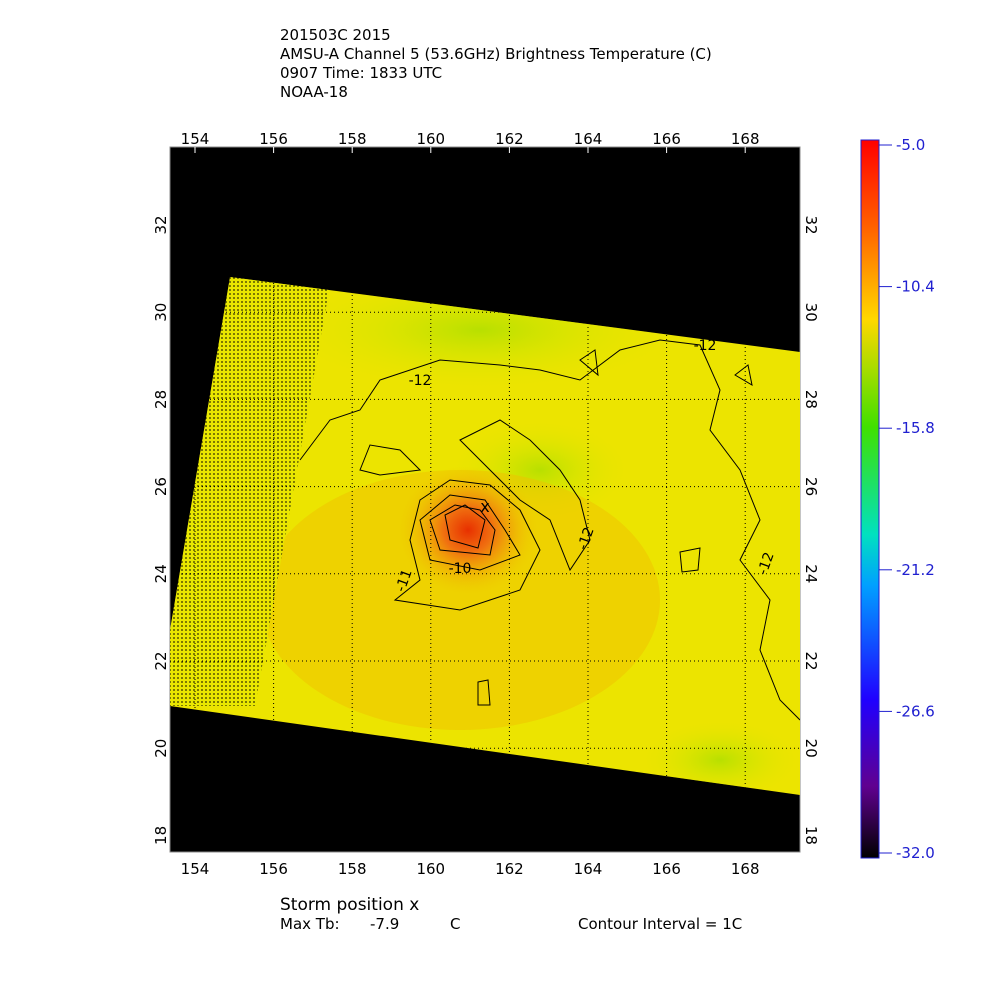 This screenshot has width=1000, height=1004. Describe the element at coordinates (430, 869) in the screenshot. I see `lon-label-bottom: 160` at that location.